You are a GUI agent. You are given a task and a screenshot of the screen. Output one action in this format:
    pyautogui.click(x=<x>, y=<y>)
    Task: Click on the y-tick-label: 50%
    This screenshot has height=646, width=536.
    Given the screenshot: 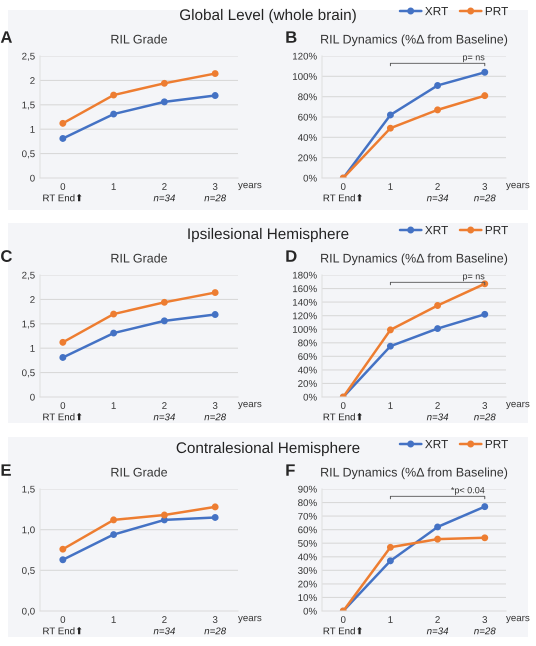 What is the action you would take?
    pyautogui.click(x=307, y=543)
    